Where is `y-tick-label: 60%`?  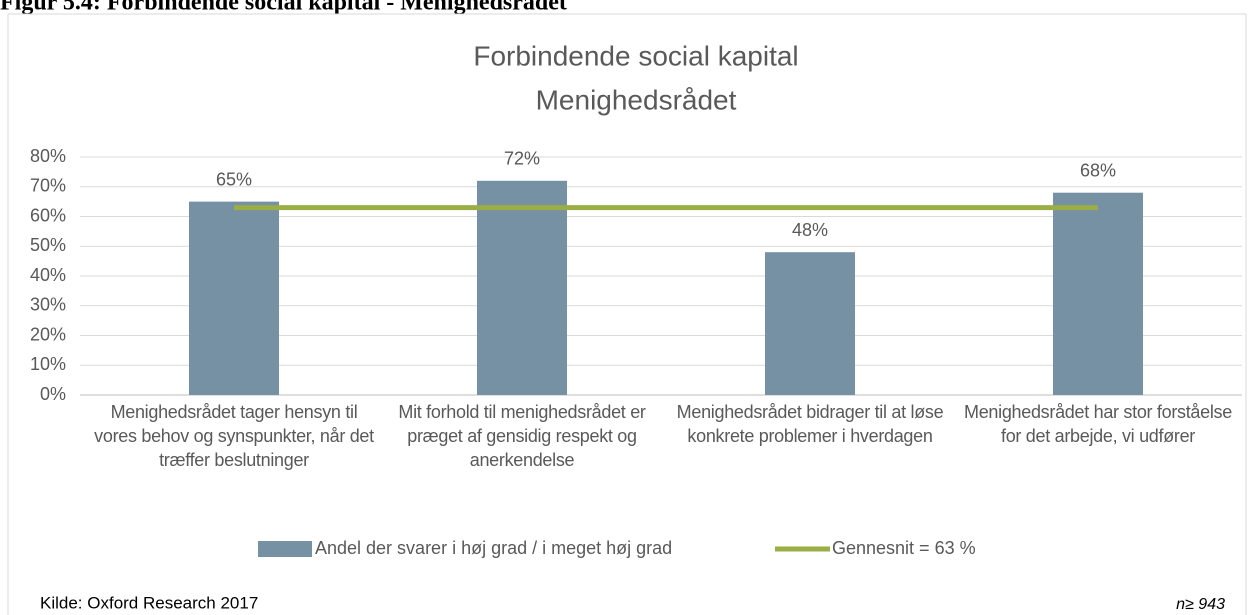 y-tick-label: 60% is located at coordinates (48, 215).